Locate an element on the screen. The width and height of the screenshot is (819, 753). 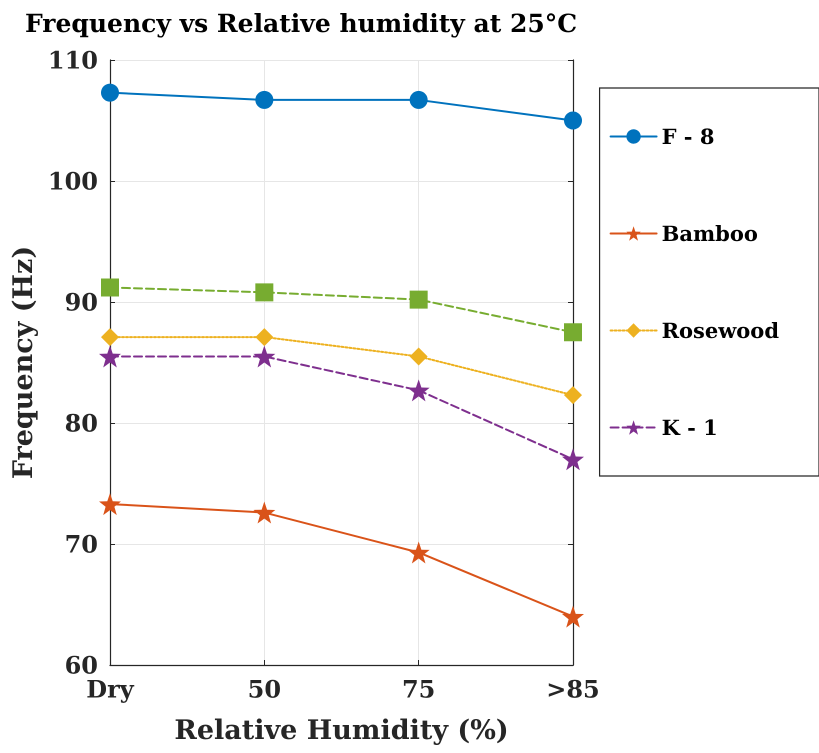
y-tick-label: 110 is located at coordinates (73, 60).